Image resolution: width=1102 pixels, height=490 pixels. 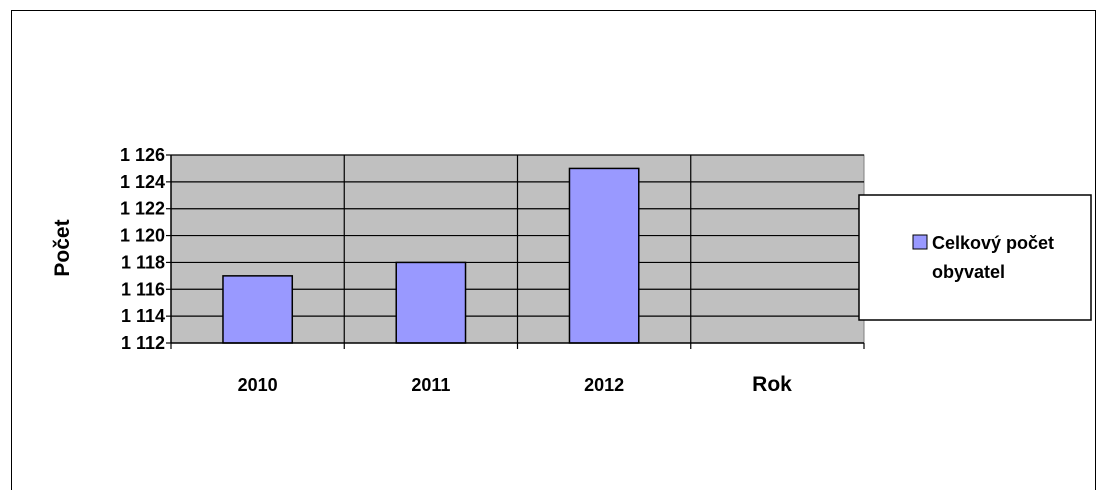 What do you see at coordinates (993, 243) in the screenshot?
I see `legend-label-line-1: Celkový počet` at bounding box center [993, 243].